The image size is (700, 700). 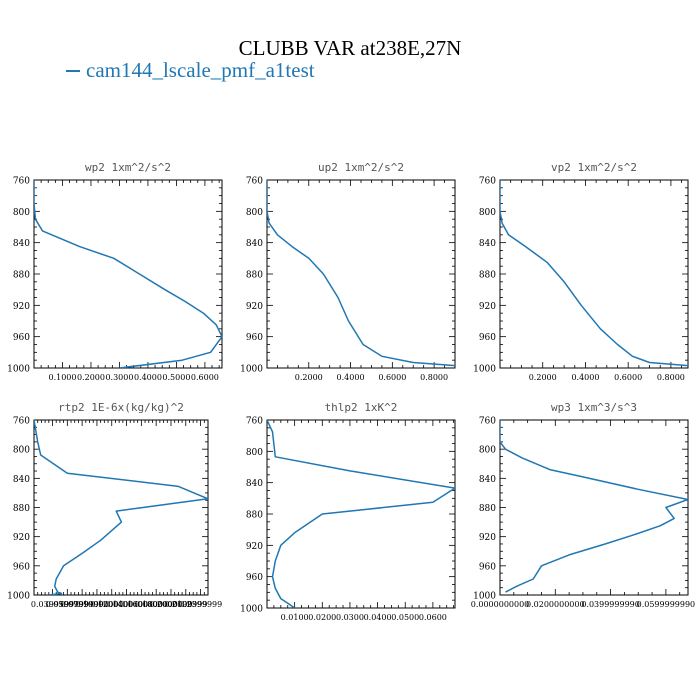 I want to click on x-tick-label: 0.0399999, so click(x=52, y=604).